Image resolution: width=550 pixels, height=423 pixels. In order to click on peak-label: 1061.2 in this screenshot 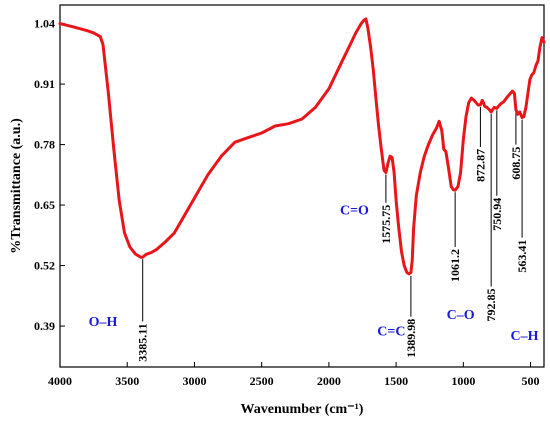, I will do `click(455, 265)`.